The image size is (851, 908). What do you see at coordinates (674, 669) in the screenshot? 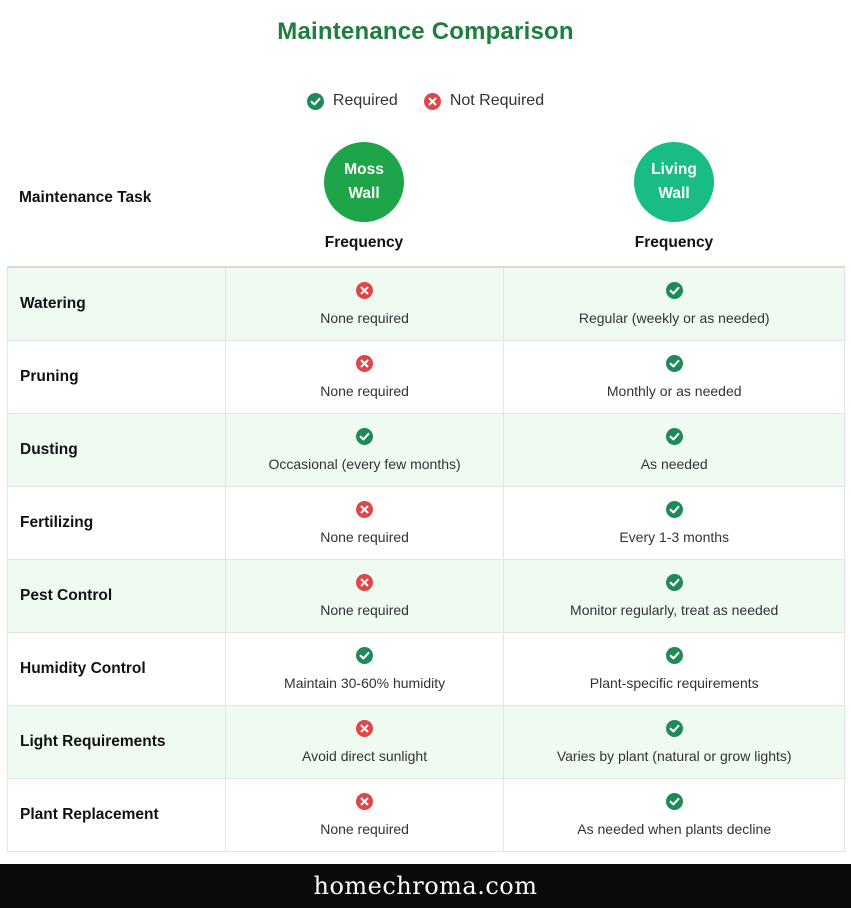
I see `living-frequency-cell: Plant-specific requirements` at bounding box center [674, 669].